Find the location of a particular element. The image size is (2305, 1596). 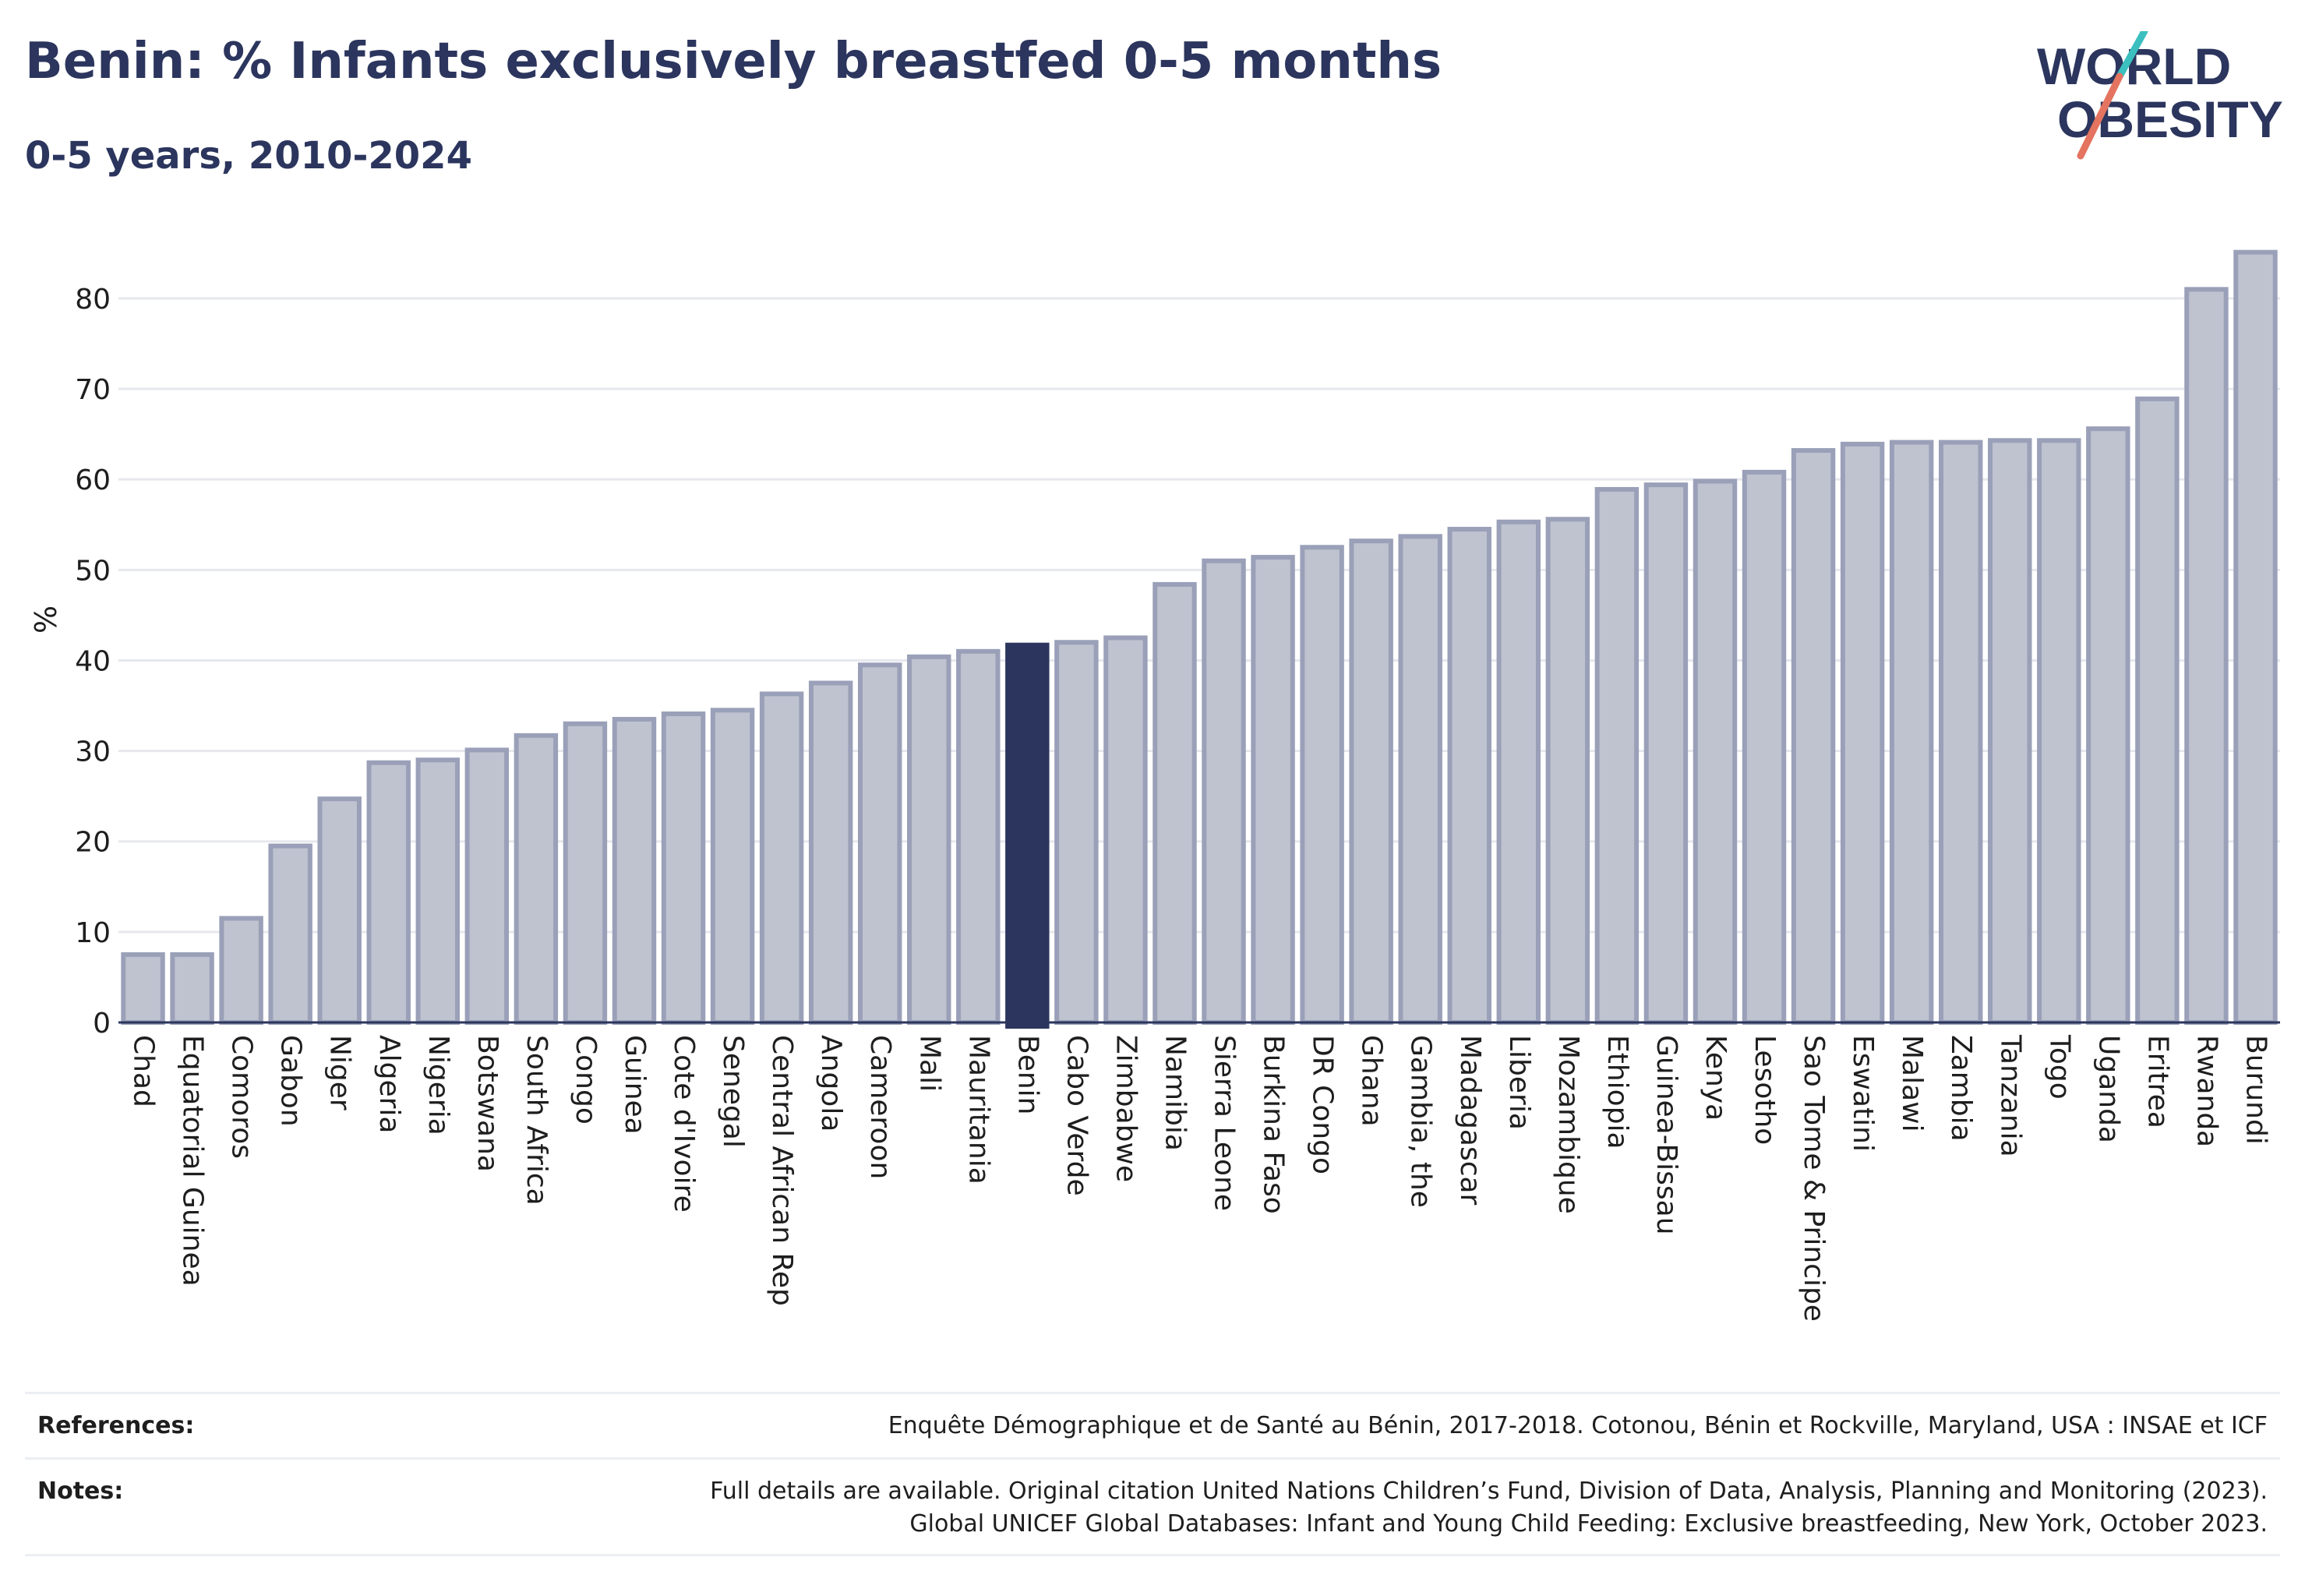

x-tick-label: Namibia is located at coordinates (1175, 1093).